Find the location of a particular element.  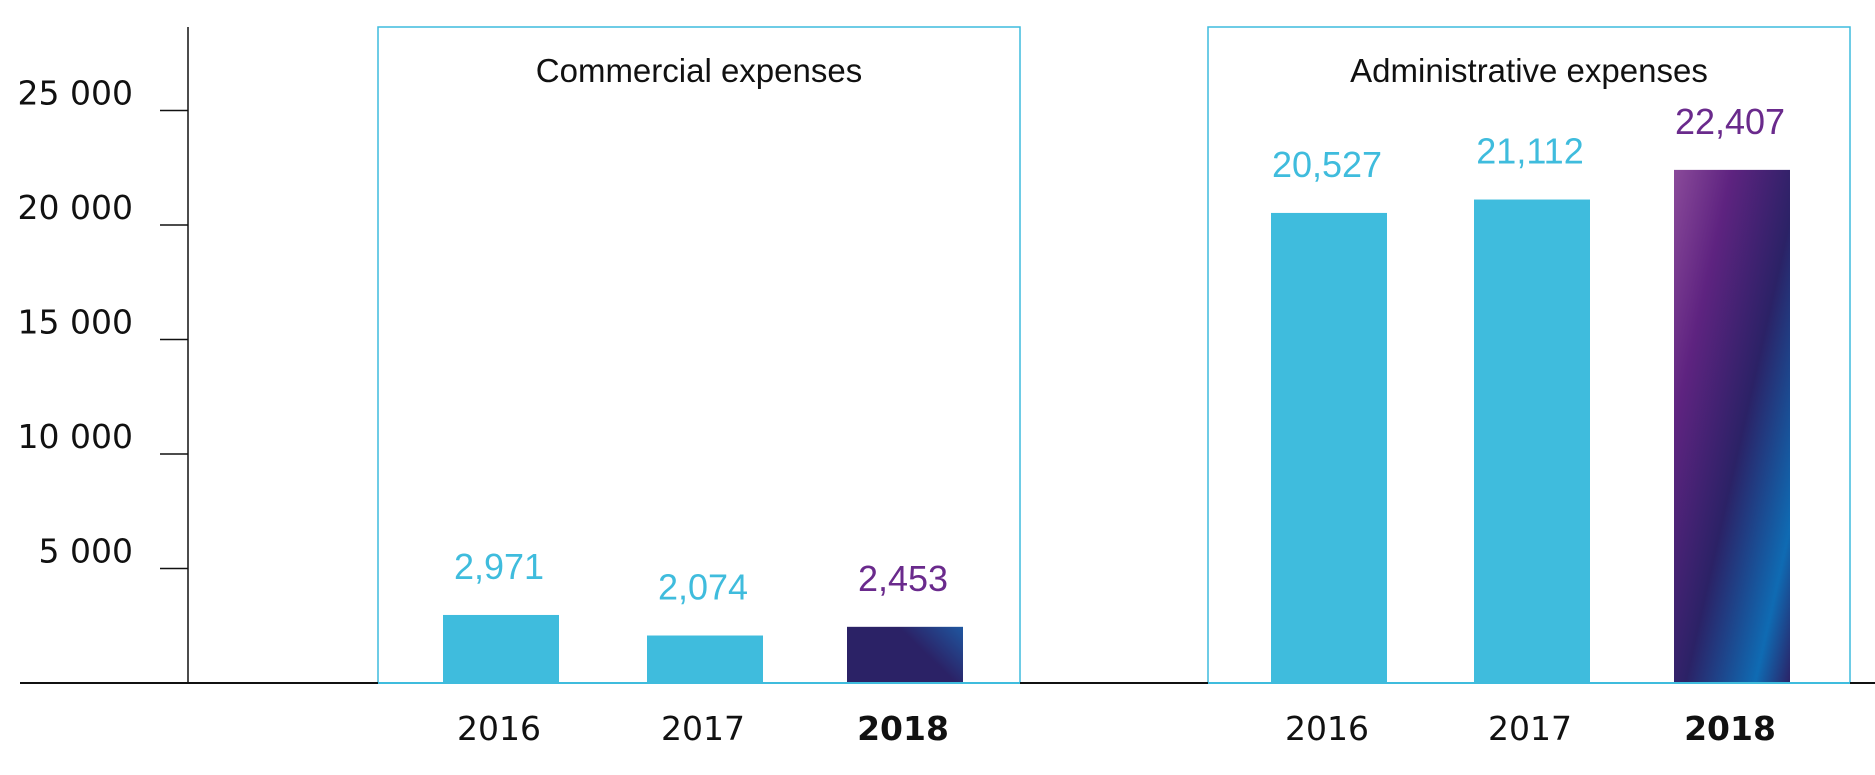

panel-title: Commercial expenses is located at coordinates (699, 70).